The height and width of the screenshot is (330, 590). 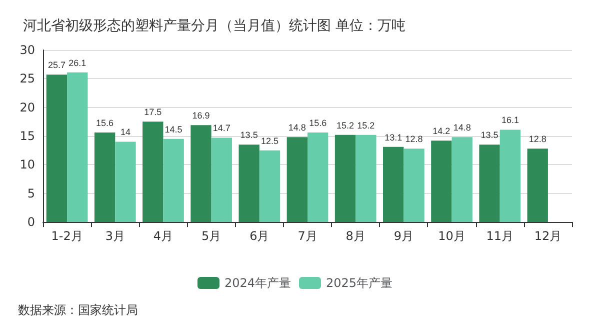 What do you see at coordinates (77, 63) in the screenshot?
I see `data-label: 26.1` at bounding box center [77, 63].